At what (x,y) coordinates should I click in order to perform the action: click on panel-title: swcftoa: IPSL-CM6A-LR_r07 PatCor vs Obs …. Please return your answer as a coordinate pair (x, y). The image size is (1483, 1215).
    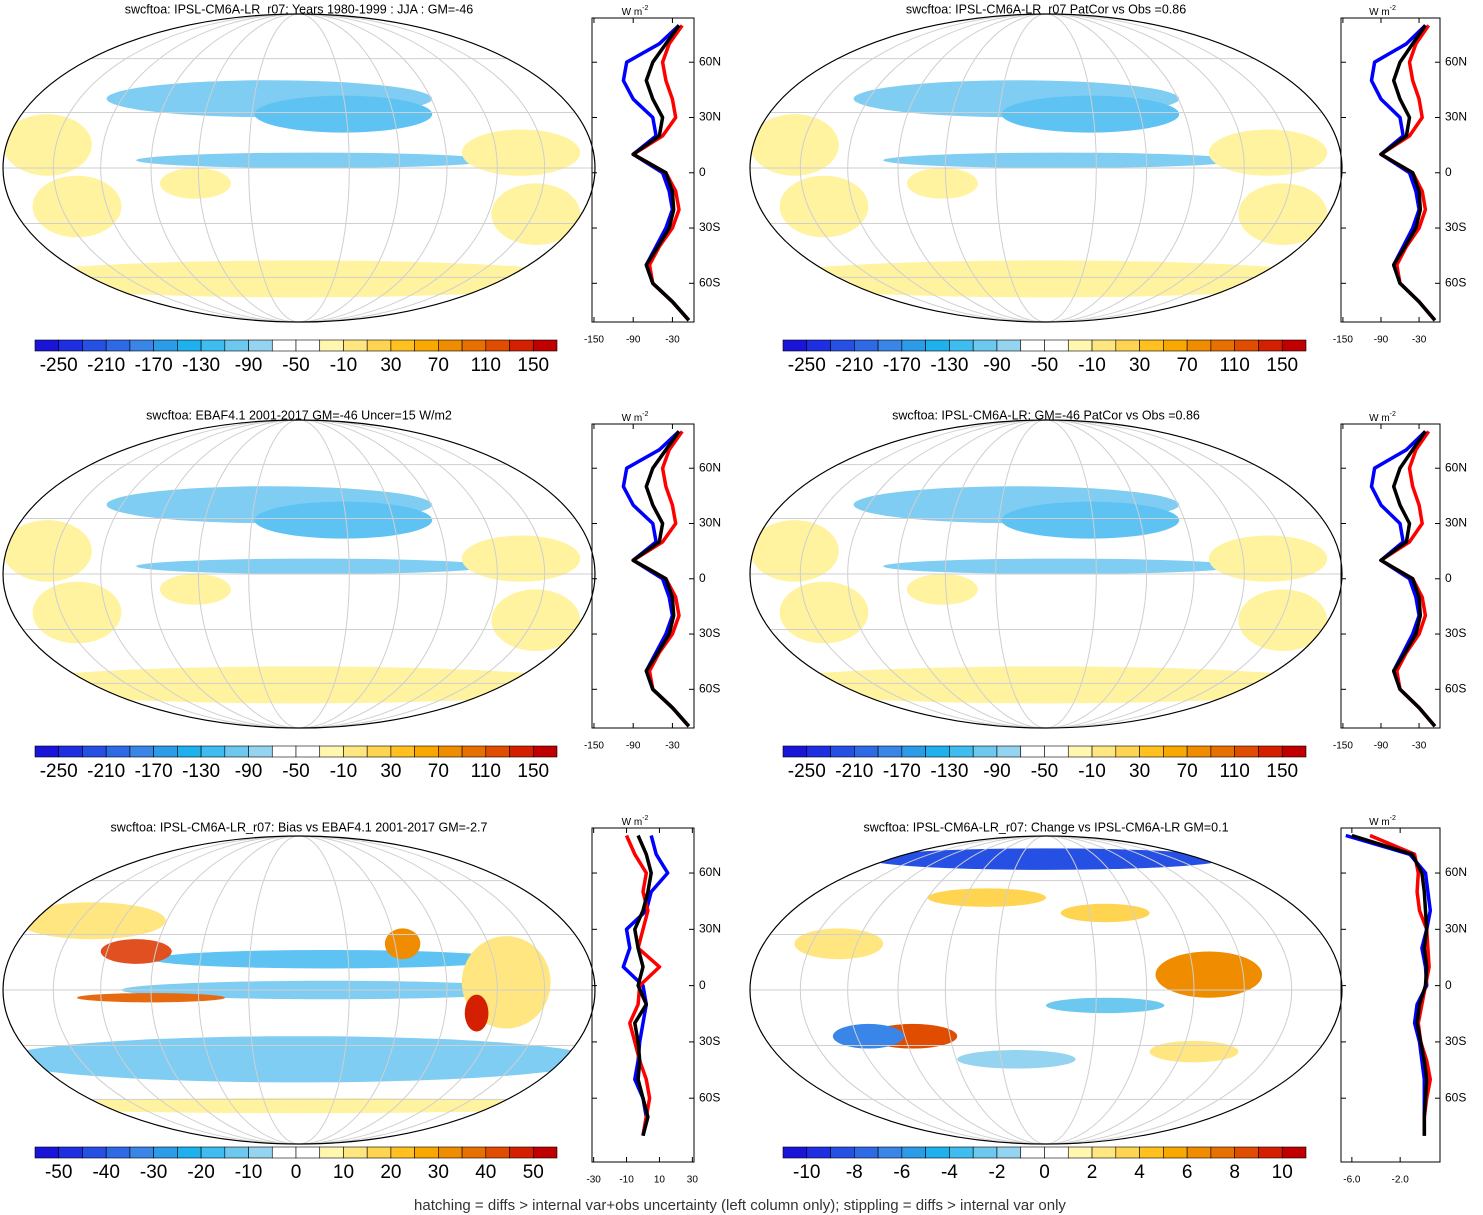
    Looking at the image, I should click on (1046, 9).